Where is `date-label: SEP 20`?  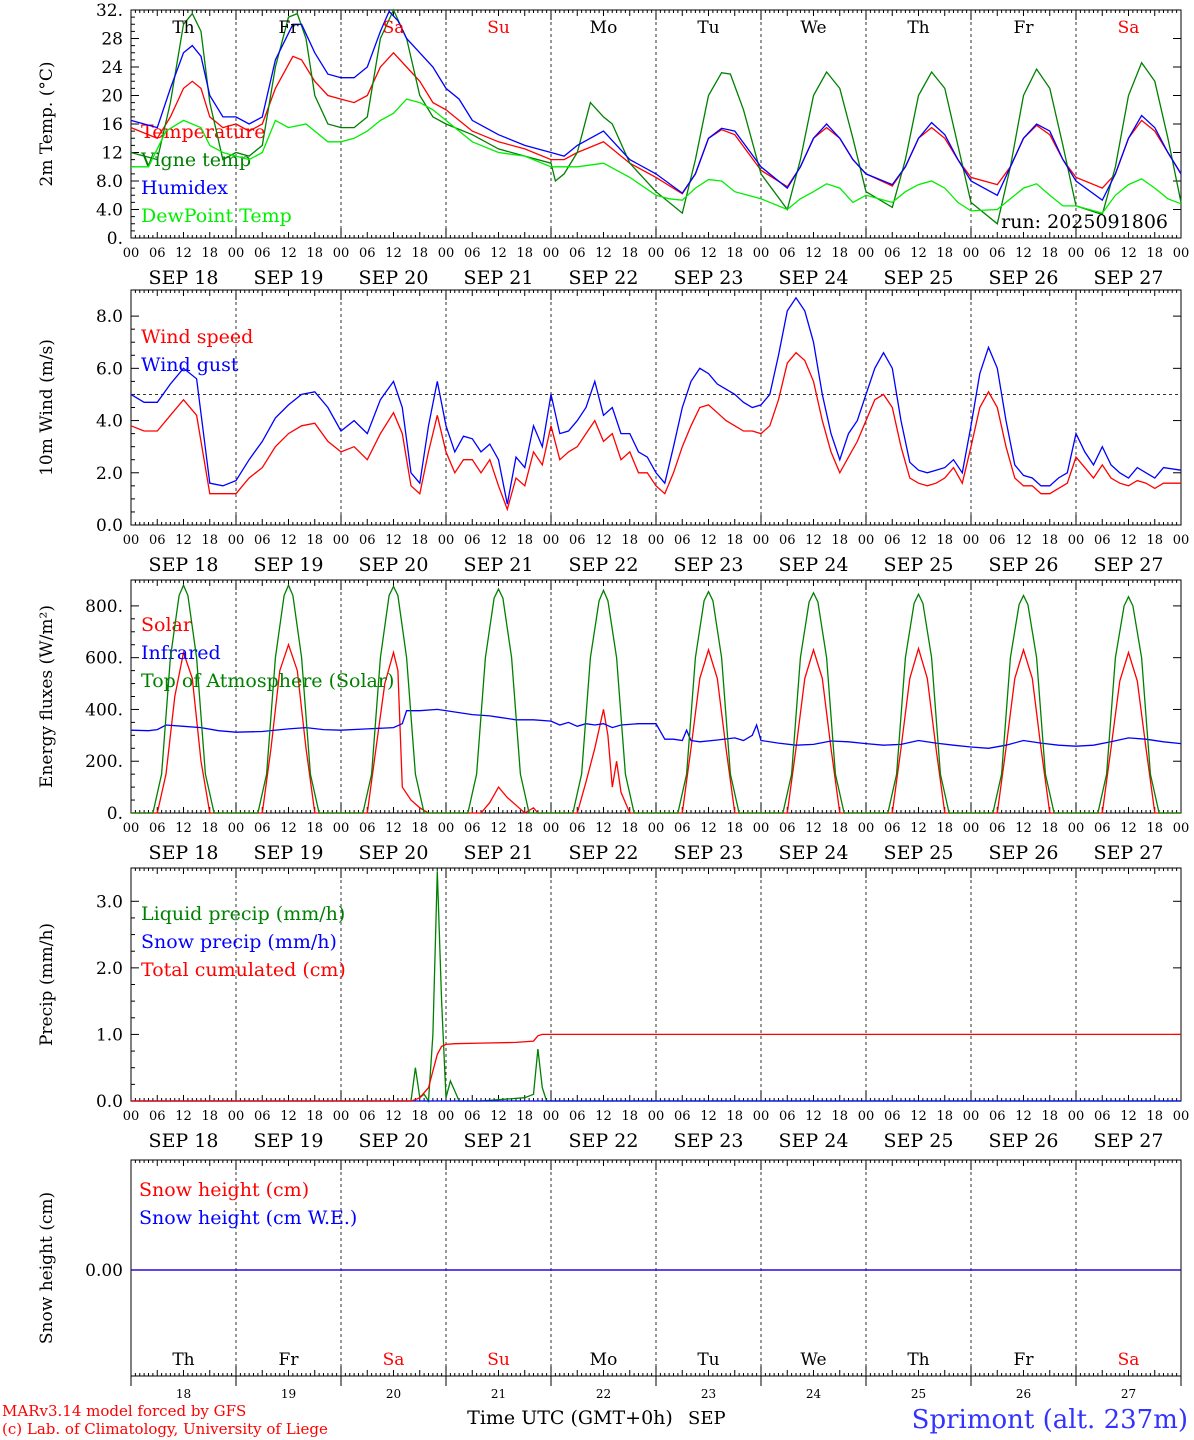
date-label: SEP 20 is located at coordinates (394, 565).